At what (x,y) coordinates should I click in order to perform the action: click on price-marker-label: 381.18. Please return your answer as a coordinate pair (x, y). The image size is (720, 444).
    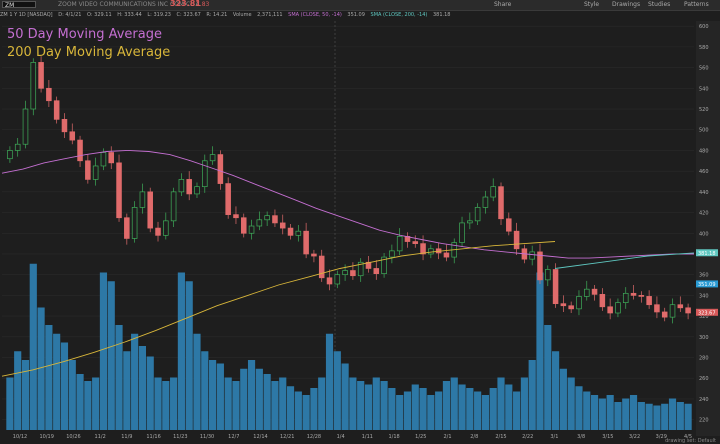
    Looking at the image, I should click on (707, 254).